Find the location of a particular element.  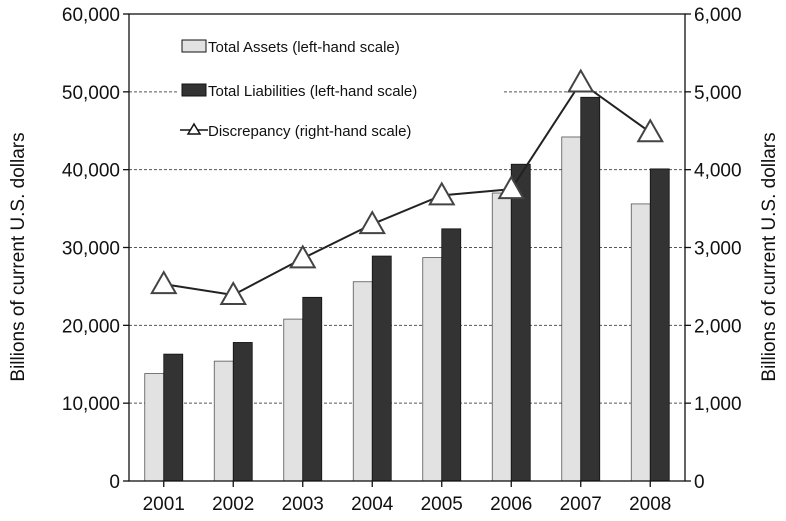

tick-label-x: 2007 is located at coordinates (581, 504).